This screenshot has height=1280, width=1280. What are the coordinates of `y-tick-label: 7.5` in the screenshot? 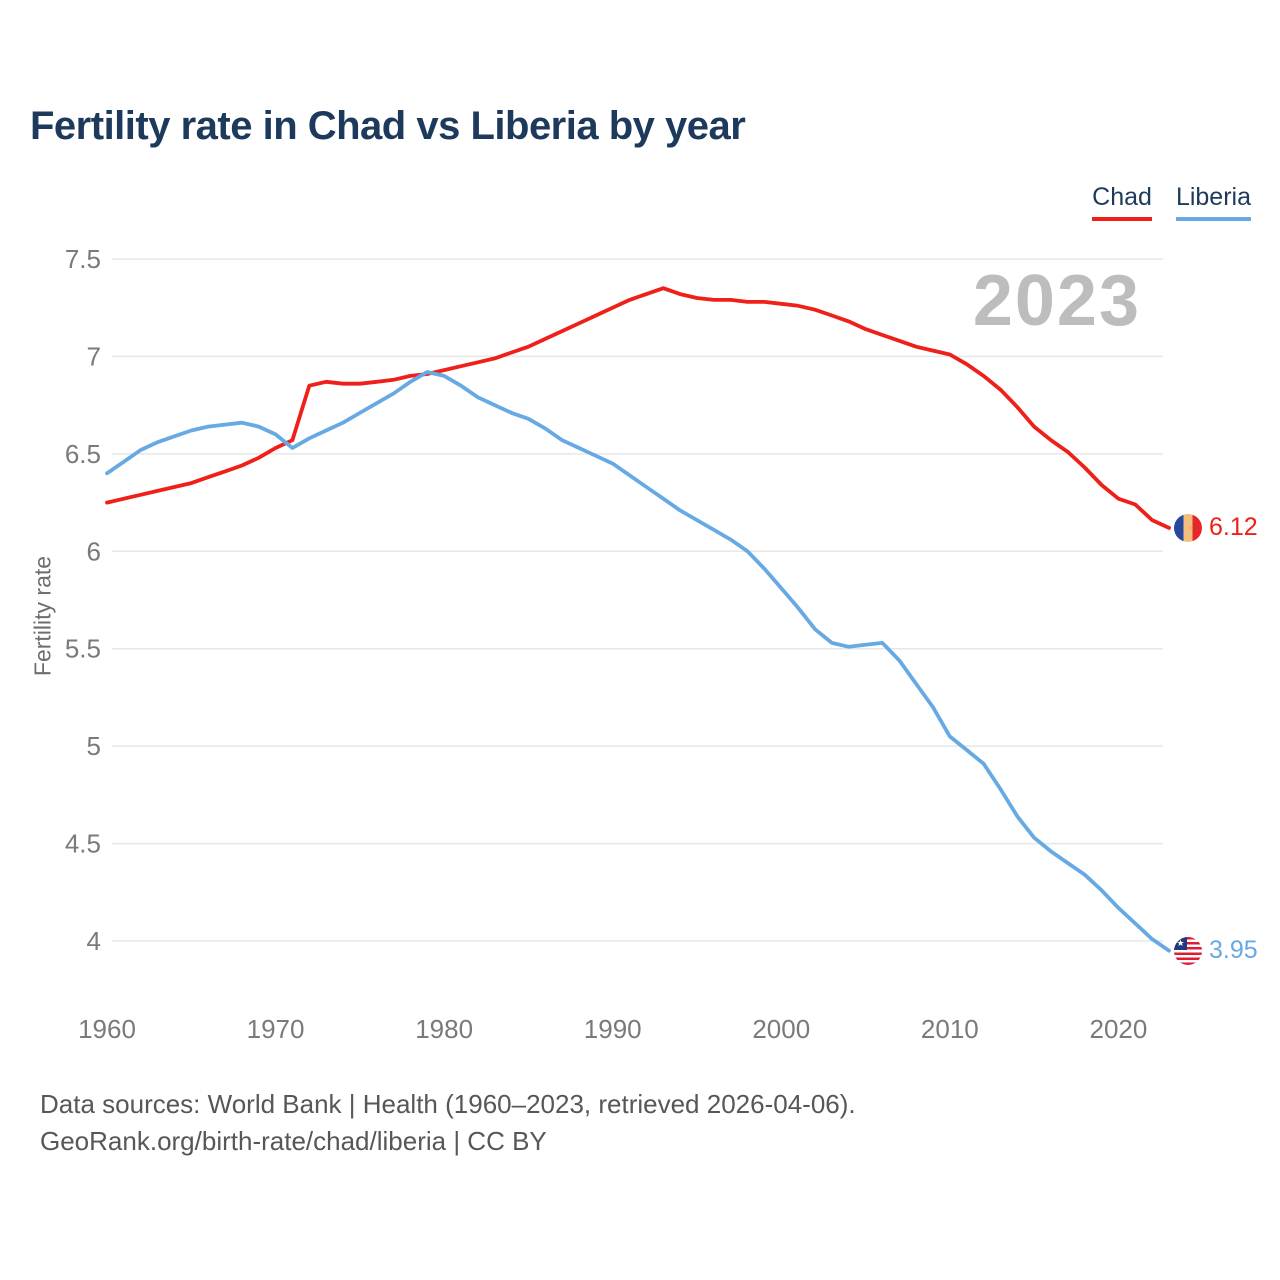 It's located at (83, 259).